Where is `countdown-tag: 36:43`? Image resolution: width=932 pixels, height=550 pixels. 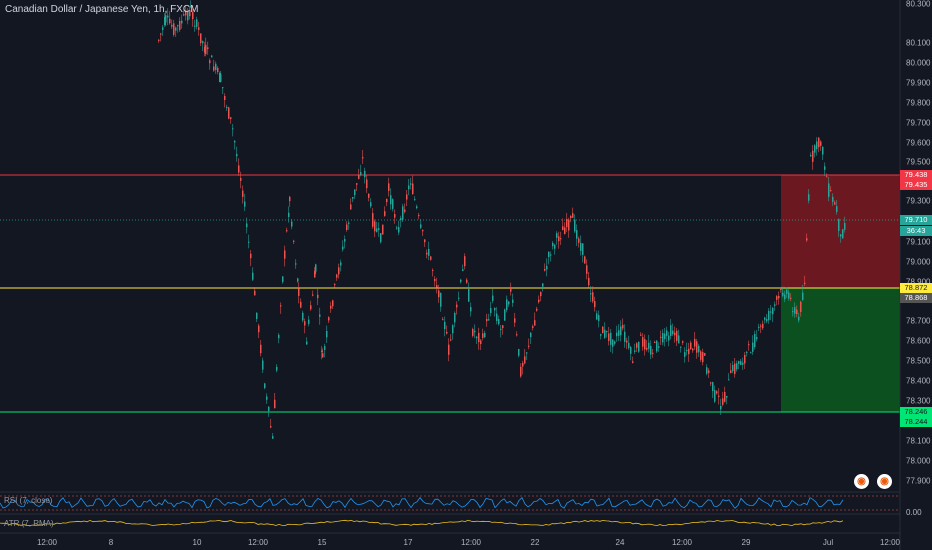
countdown-tag: 36:43 is located at coordinates (916, 231).